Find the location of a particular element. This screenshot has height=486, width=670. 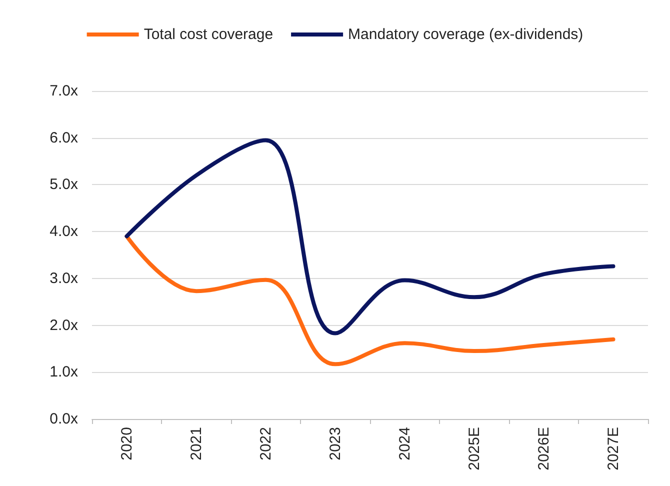

x-tick-label: 2026E is located at coordinates (543, 448).